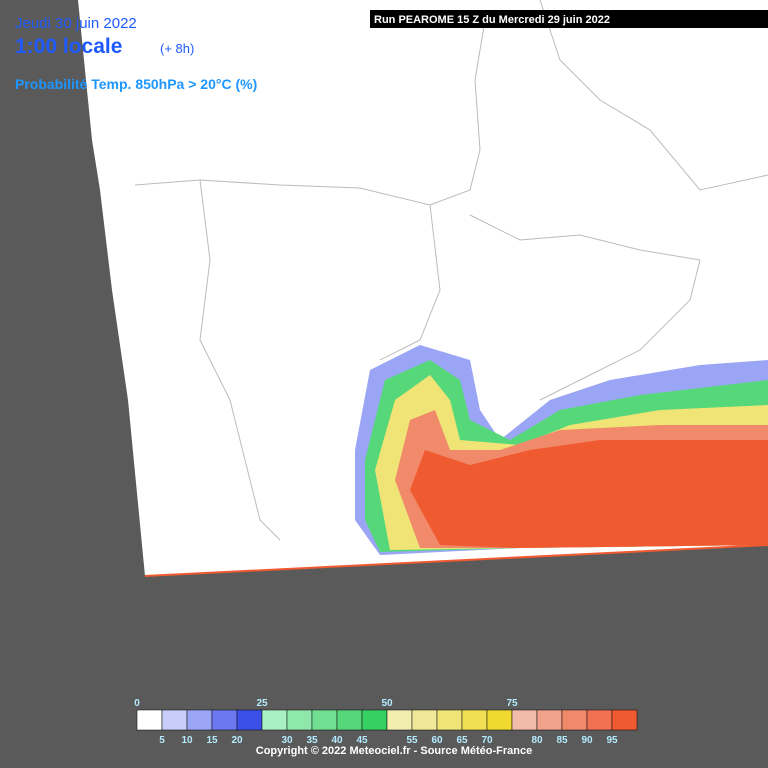 The height and width of the screenshot is (768, 768). Describe the element at coordinates (437, 740) in the screenshot. I see `legend-minor-label: 60` at that location.